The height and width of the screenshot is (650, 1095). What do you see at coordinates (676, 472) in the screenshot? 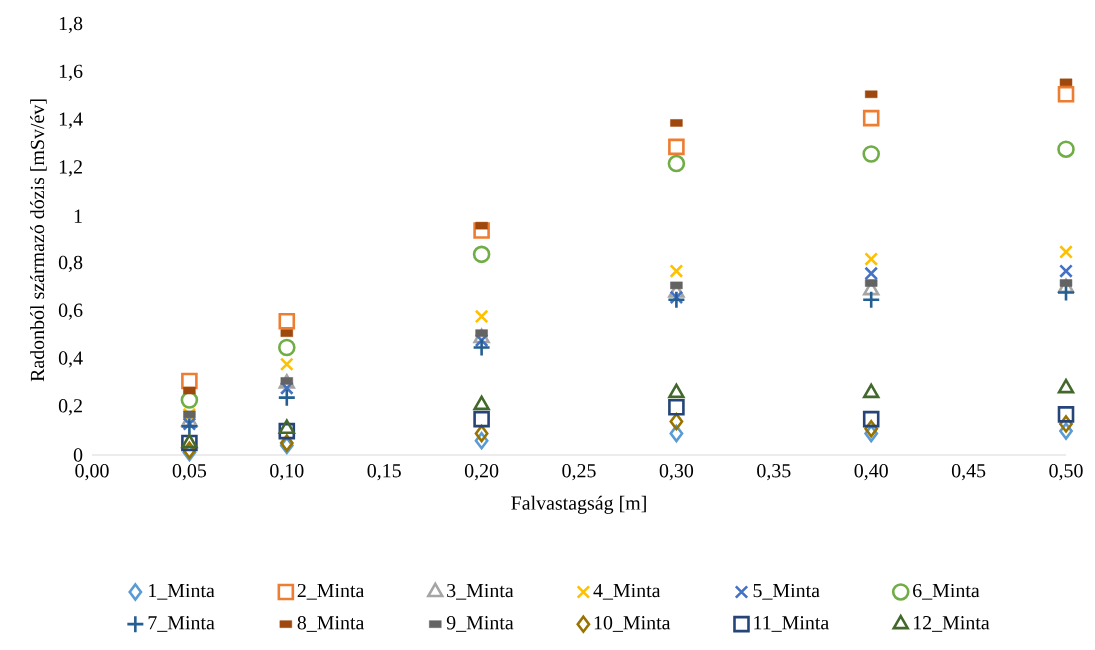
I see `x-tick-label: 0,30` at bounding box center [676, 472].